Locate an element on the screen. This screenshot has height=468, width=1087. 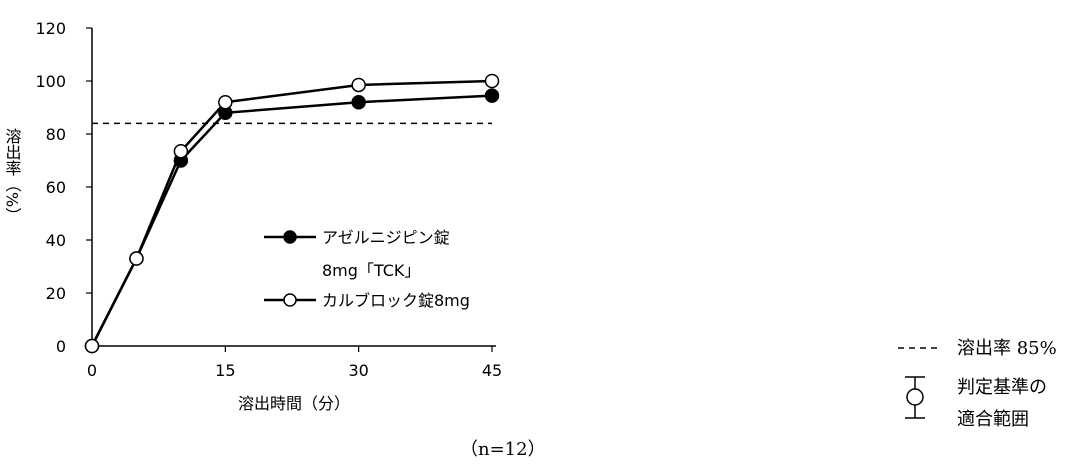
y-tick-label: 80 is located at coordinates (56, 134).